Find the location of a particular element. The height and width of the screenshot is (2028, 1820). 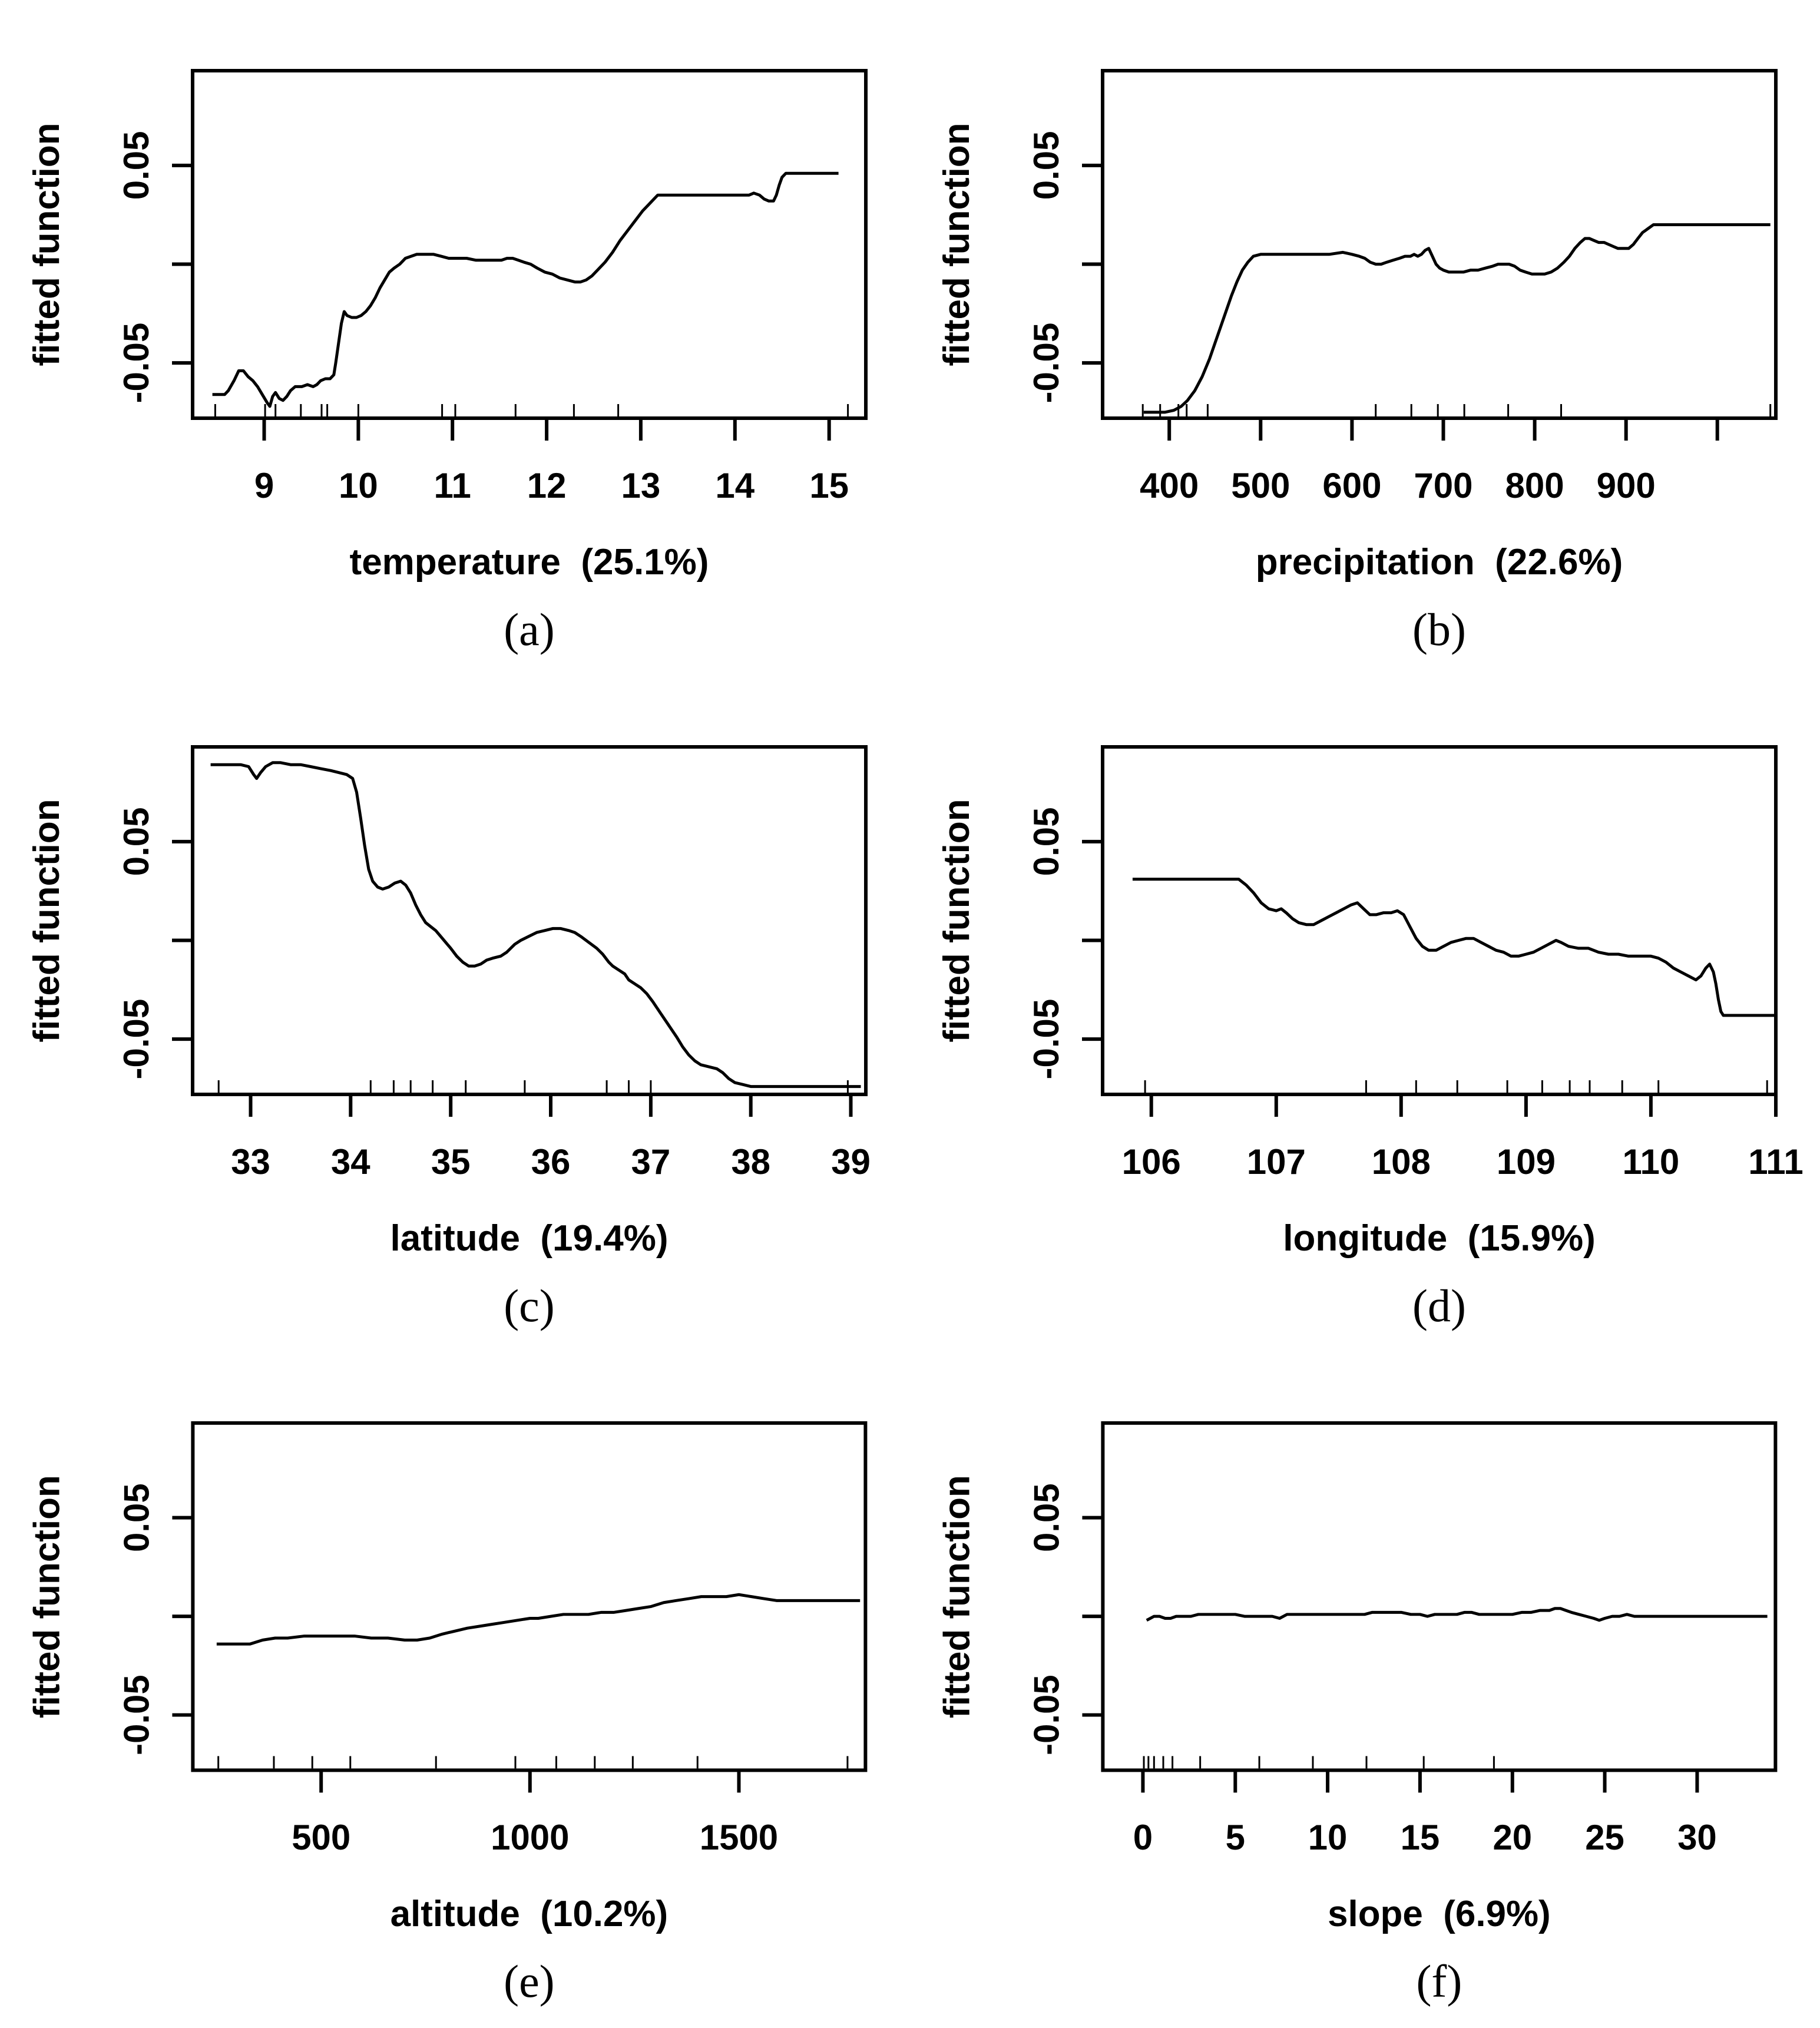

x-tick-label: 106 is located at coordinates (1151, 1162).